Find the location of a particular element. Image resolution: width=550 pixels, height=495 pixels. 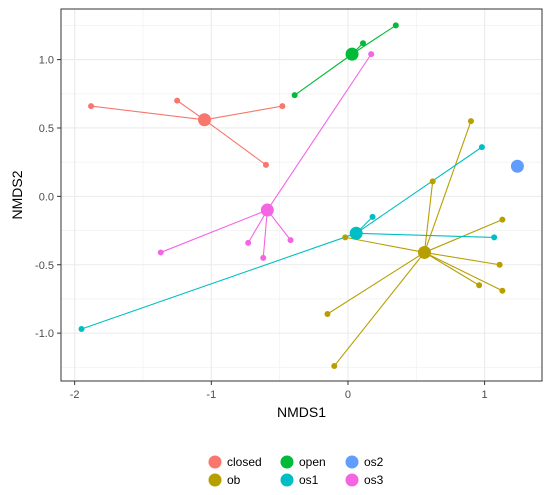

legend-label-open: open is located at coordinates (312, 462).